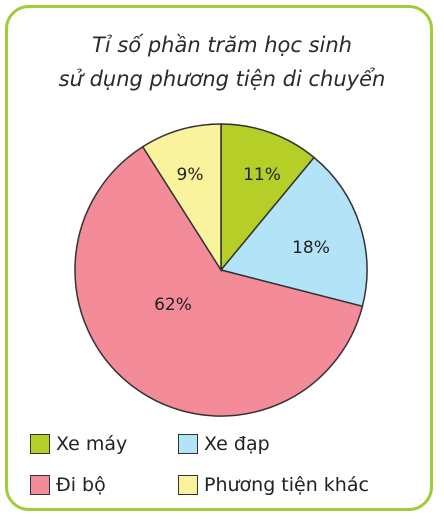  Describe the element at coordinates (222, 79) in the screenshot. I see `chart-title-line-2: sử dụng phương tiện di chuyển` at that location.